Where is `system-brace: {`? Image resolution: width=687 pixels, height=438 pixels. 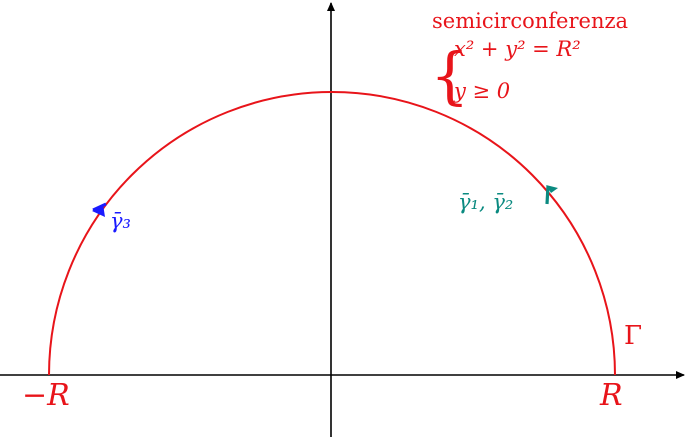
system-brace: { is located at coordinates (449, 75).